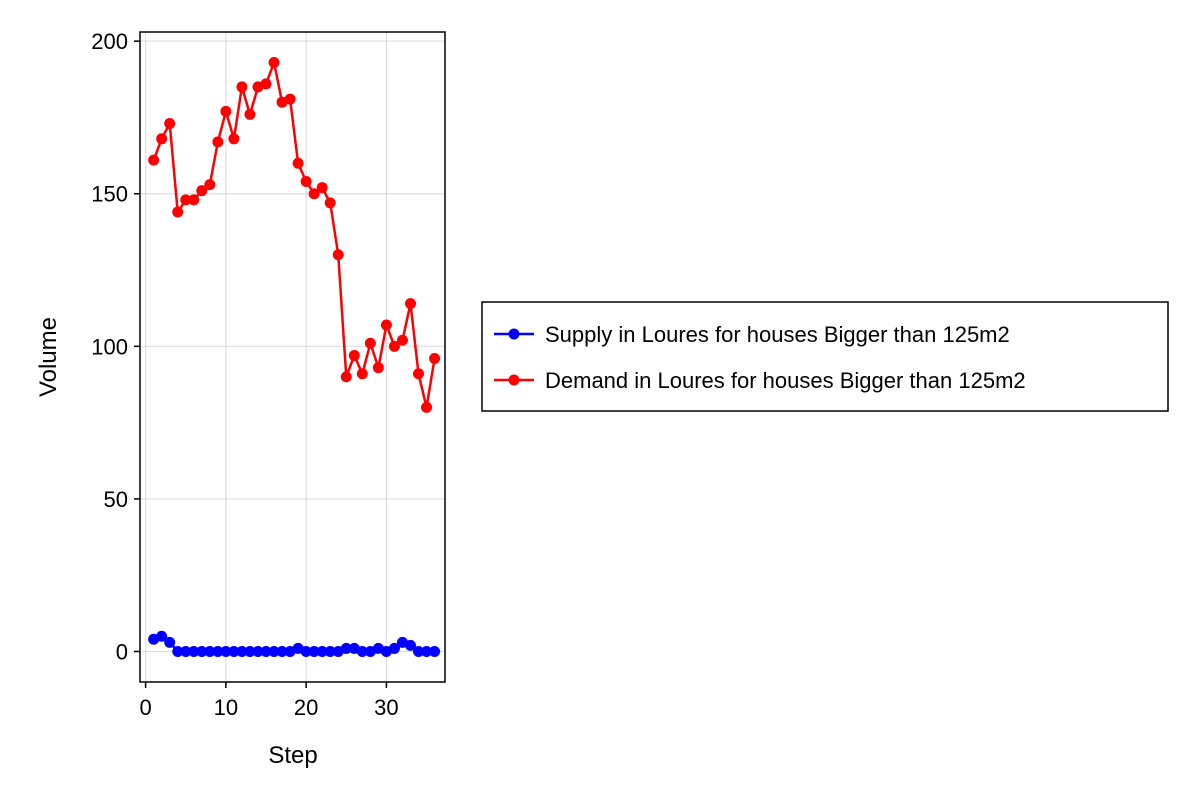 The height and width of the screenshot is (800, 1200). I want to click on y-axis-title: Volume, so click(48, 357).